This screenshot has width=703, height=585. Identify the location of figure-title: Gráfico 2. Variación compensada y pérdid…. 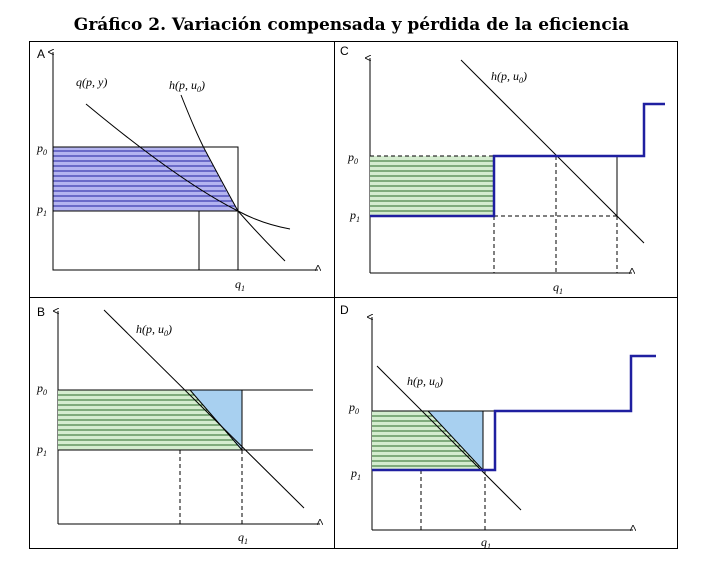
(351, 25).